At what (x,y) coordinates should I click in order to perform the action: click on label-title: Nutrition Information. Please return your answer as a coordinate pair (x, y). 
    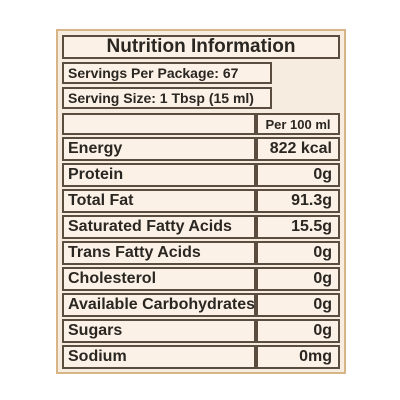
    Looking at the image, I should click on (201, 47).